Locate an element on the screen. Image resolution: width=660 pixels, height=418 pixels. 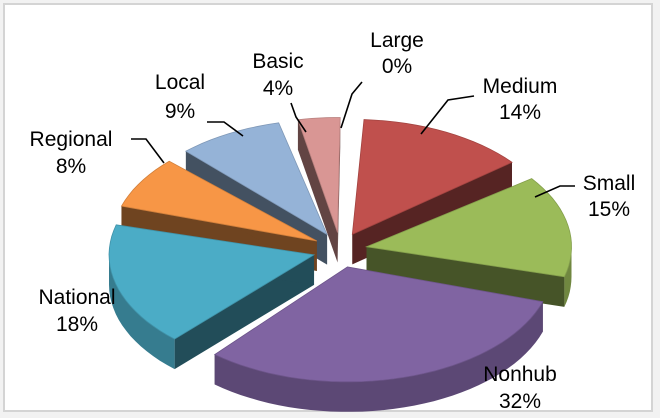
label-basic-name: Basic is located at coordinates (277, 61).